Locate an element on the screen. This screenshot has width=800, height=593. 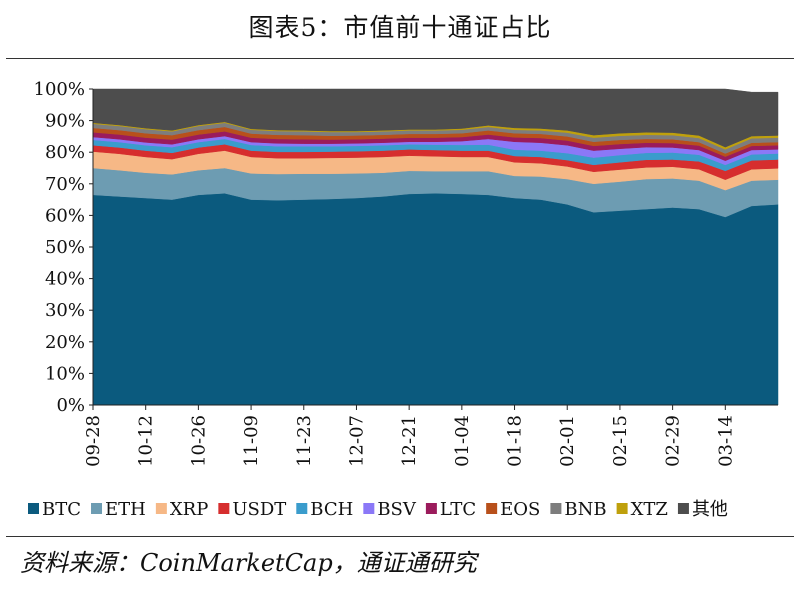
legend-item-4: BCH is located at coordinates (324, 509).